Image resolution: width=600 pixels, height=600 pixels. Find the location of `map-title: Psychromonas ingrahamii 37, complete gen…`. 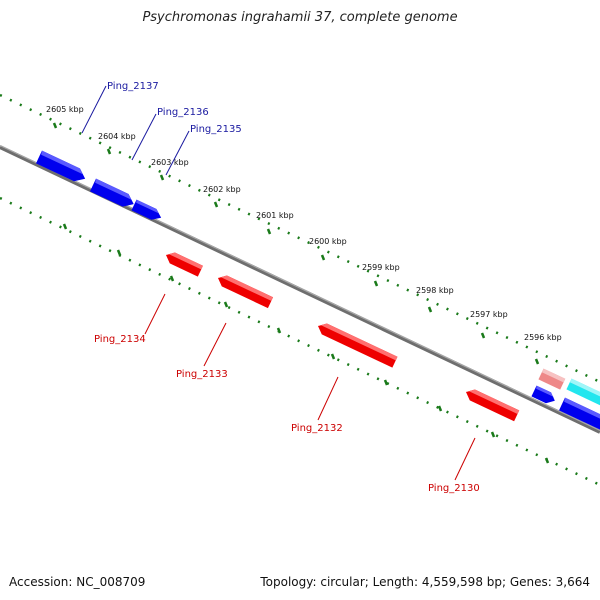

map-title: Psychromonas ingrahamii 37, complete gen… is located at coordinates (300, 17).